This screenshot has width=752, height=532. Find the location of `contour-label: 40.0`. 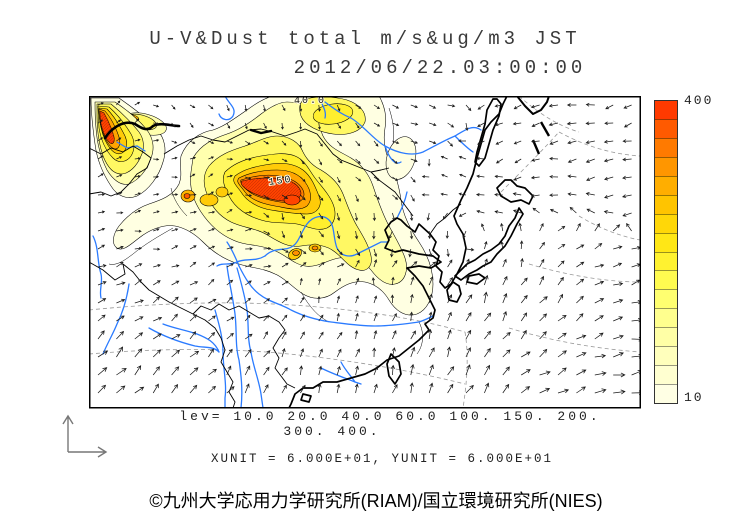

contour-label: 40.0 is located at coordinates (310, 101).